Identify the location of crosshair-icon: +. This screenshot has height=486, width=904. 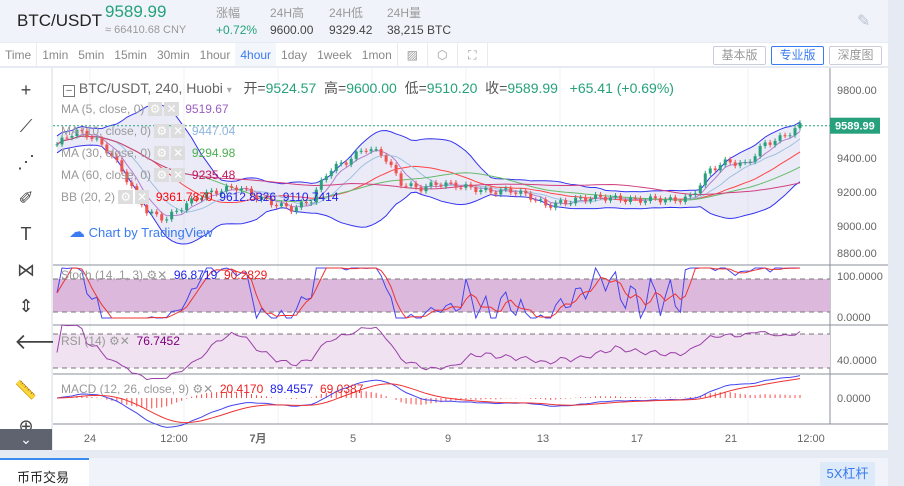
(26, 90).